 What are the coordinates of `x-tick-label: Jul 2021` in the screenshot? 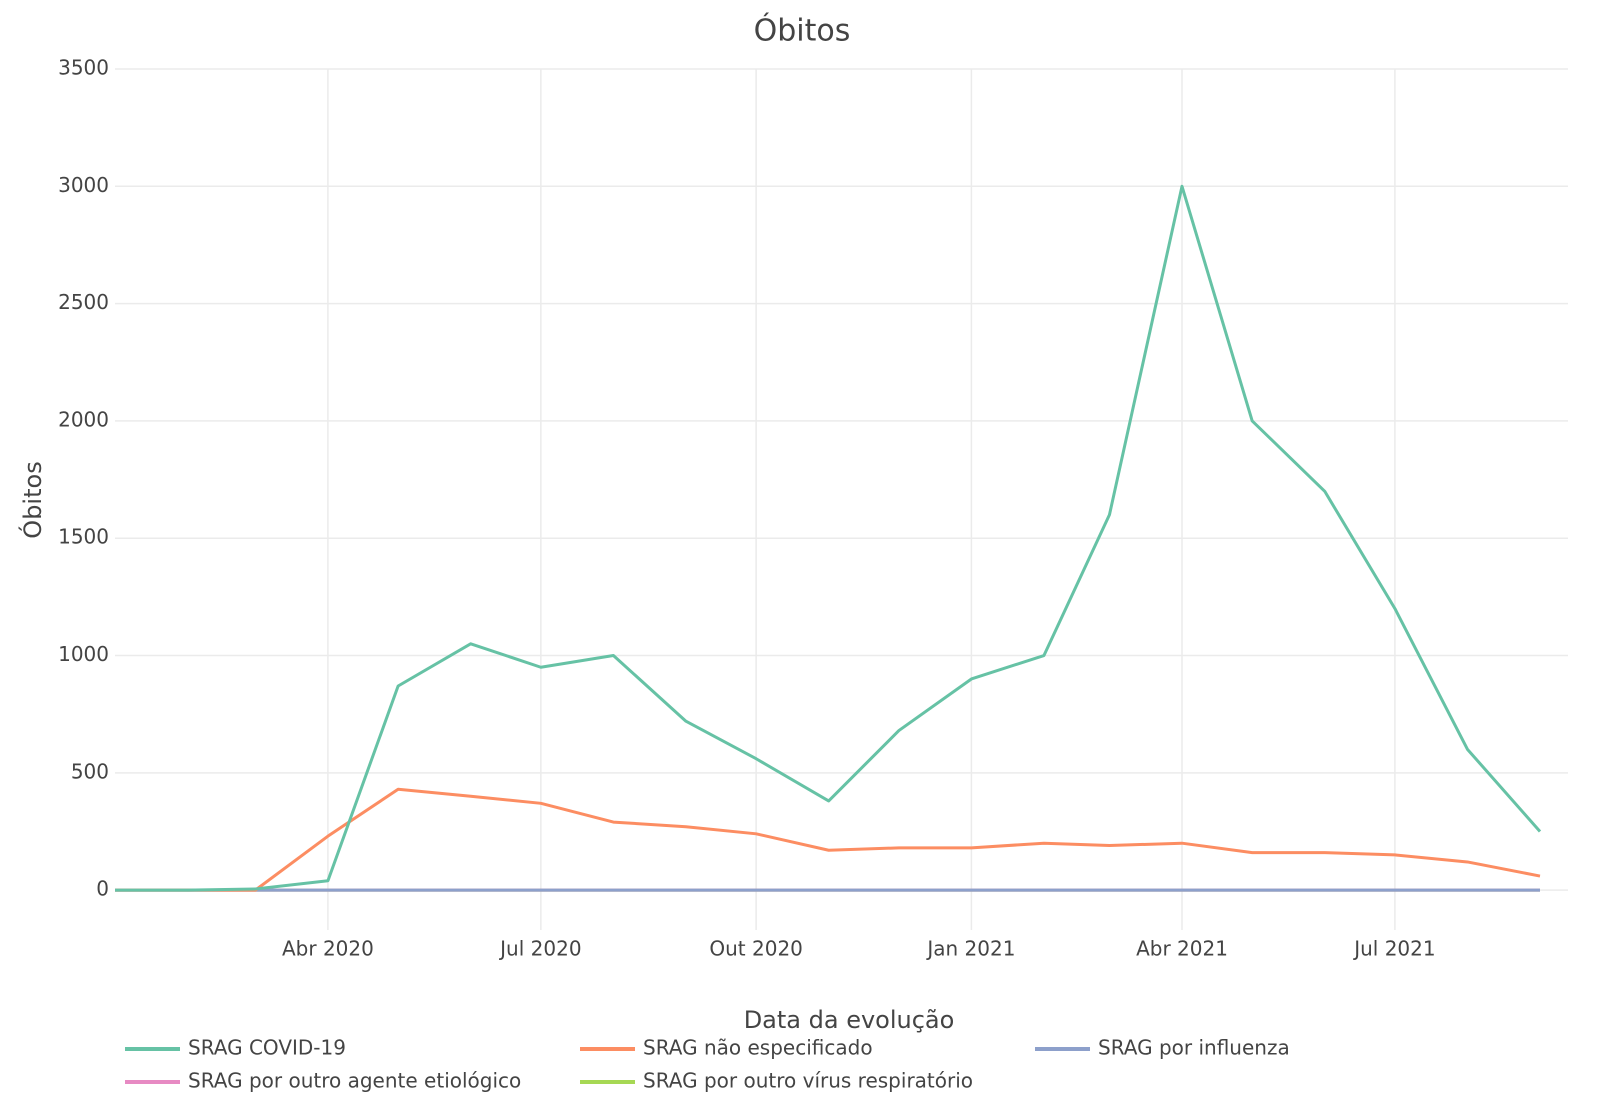 It's located at (1393, 949).